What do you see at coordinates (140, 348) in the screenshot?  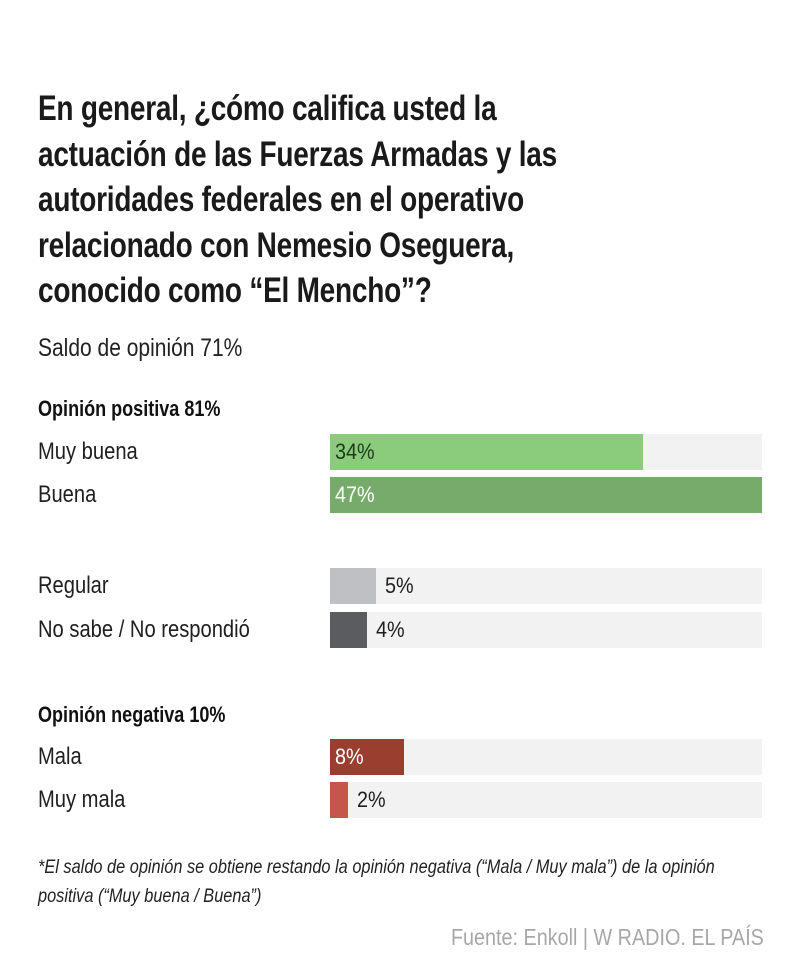 I see `chart-subtitle: Saldo de opinión 71%` at bounding box center [140, 348].